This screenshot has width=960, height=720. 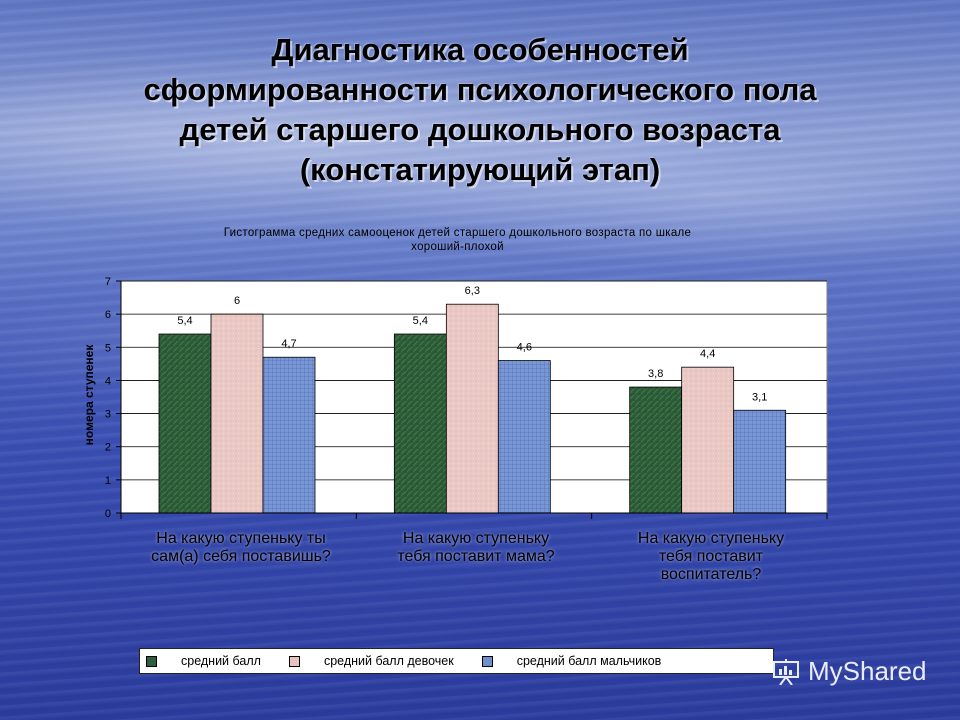 What do you see at coordinates (237, 301) in the screenshot?
I see `data-label: 6` at bounding box center [237, 301].